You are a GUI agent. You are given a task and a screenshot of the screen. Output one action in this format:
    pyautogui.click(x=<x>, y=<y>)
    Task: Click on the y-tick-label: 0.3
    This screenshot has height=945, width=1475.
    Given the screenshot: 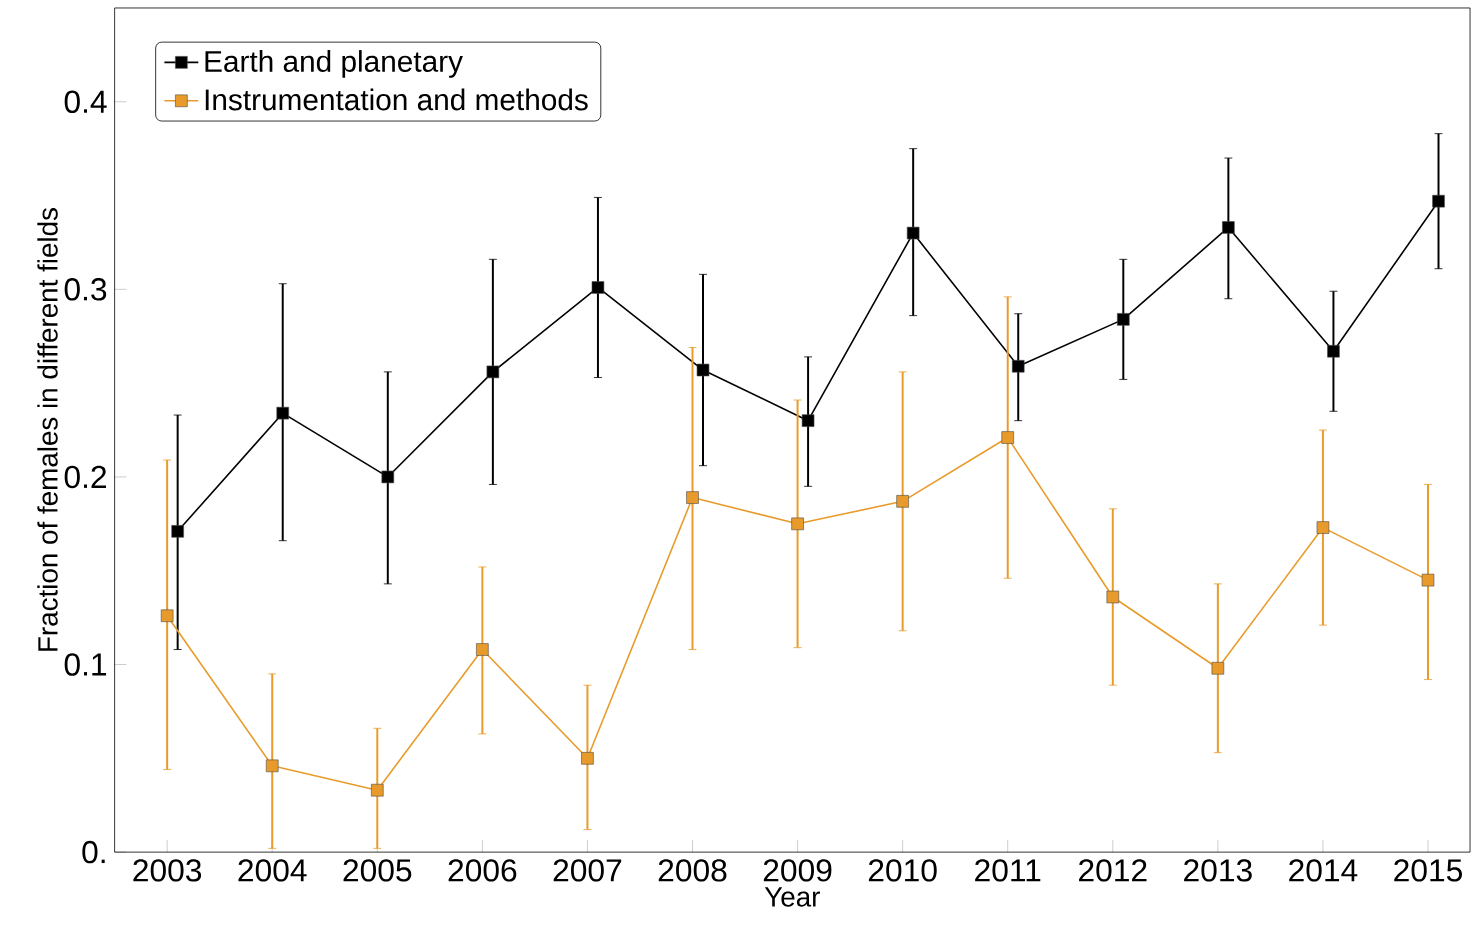 What is the action you would take?
    pyautogui.click(x=85, y=289)
    